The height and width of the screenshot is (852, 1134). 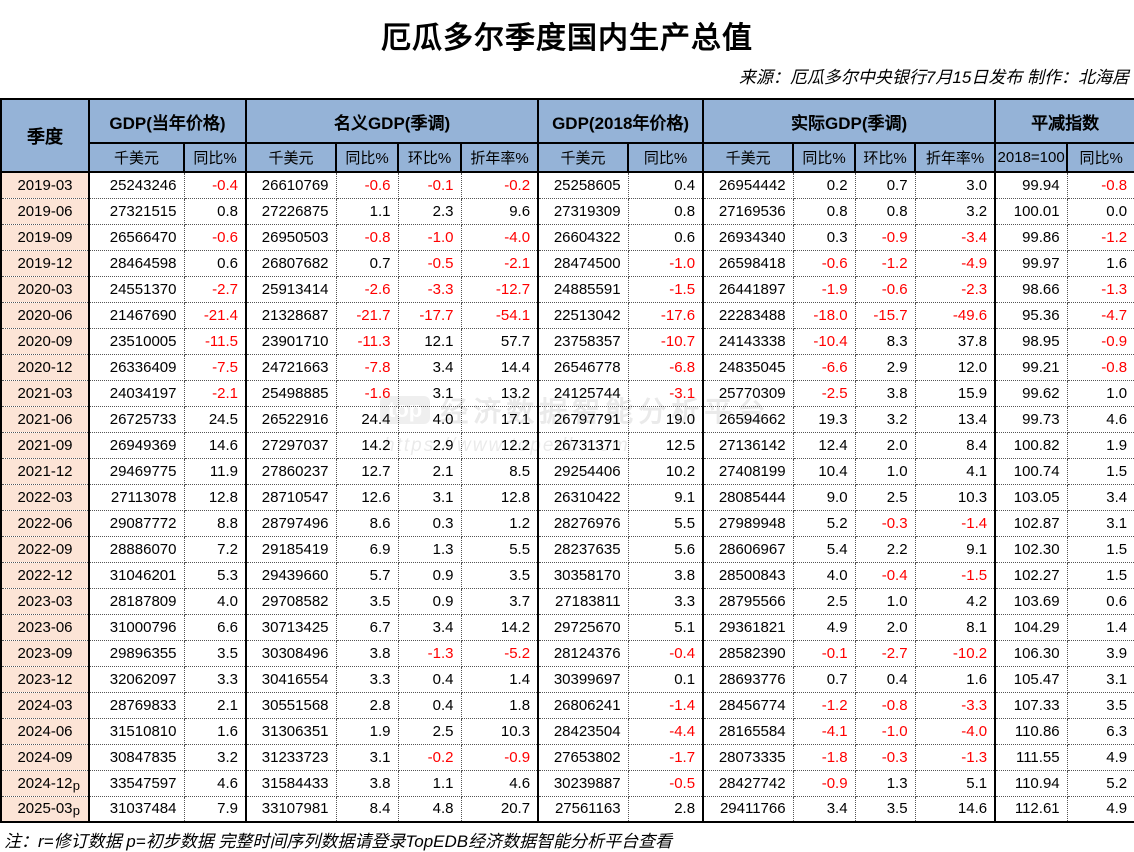 What do you see at coordinates (824, 757) in the screenshot?
I see `value-cell: -1.8` at bounding box center [824, 757].